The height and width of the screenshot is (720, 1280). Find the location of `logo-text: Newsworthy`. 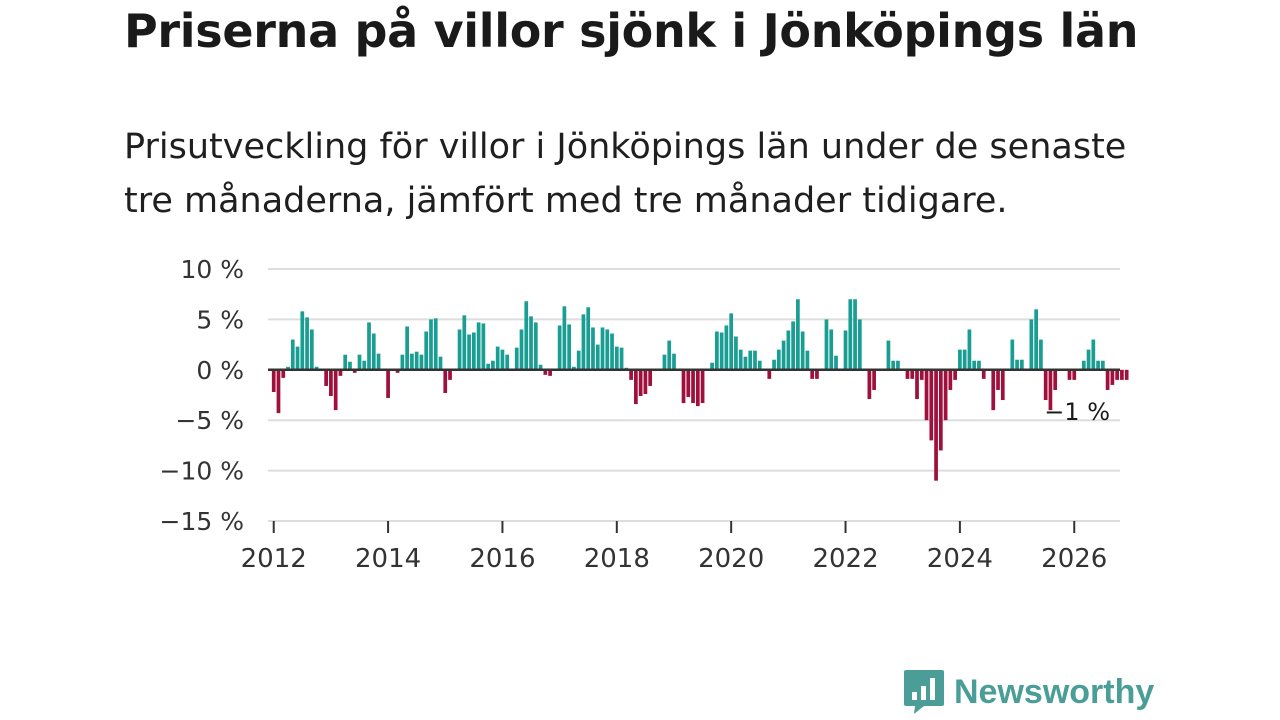

logo-text: Newsworthy is located at coordinates (1054, 691).